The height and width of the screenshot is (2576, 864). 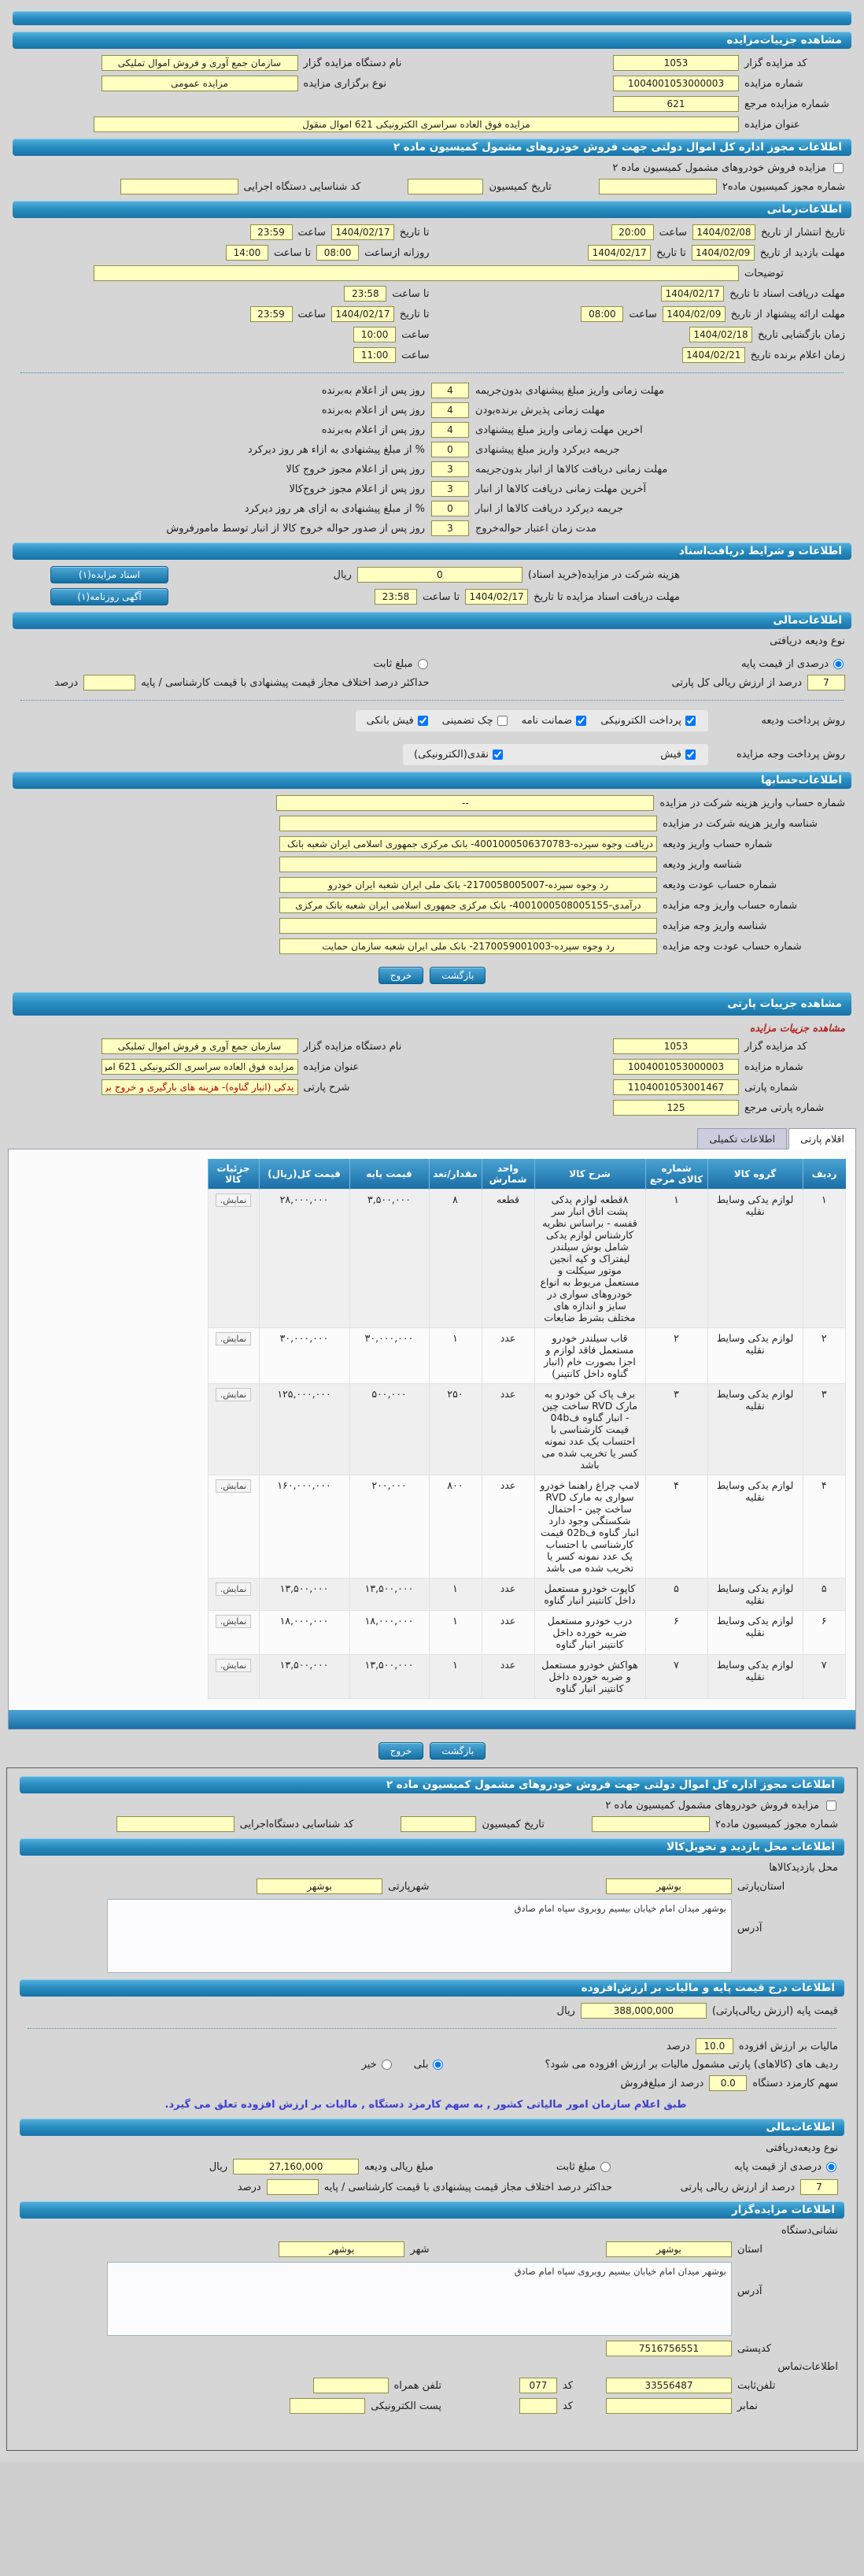 What do you see at coordinates (826, 682) in the screenshot?
I see `deposit-percent-field` at bounding box center [826, 682].